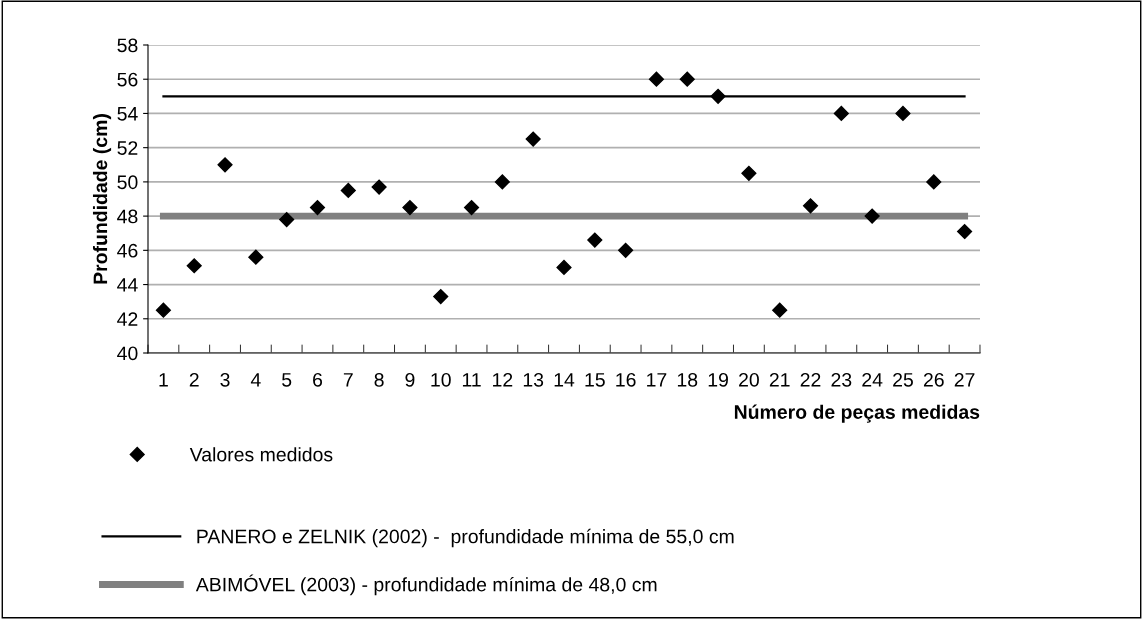 The image size is (1143, 619). What do you see at coordinates (127, 319) in the screenshot?
I see `y-tick-label: 42` at bounding box center [127, 319].